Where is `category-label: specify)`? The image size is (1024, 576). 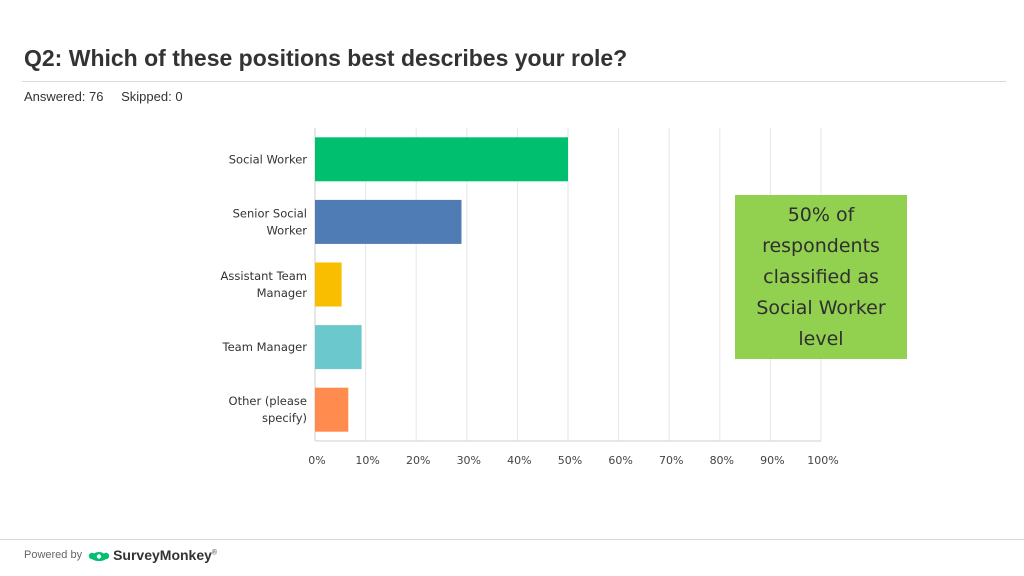
category-label: specify) is located at coordinates (284, 418).